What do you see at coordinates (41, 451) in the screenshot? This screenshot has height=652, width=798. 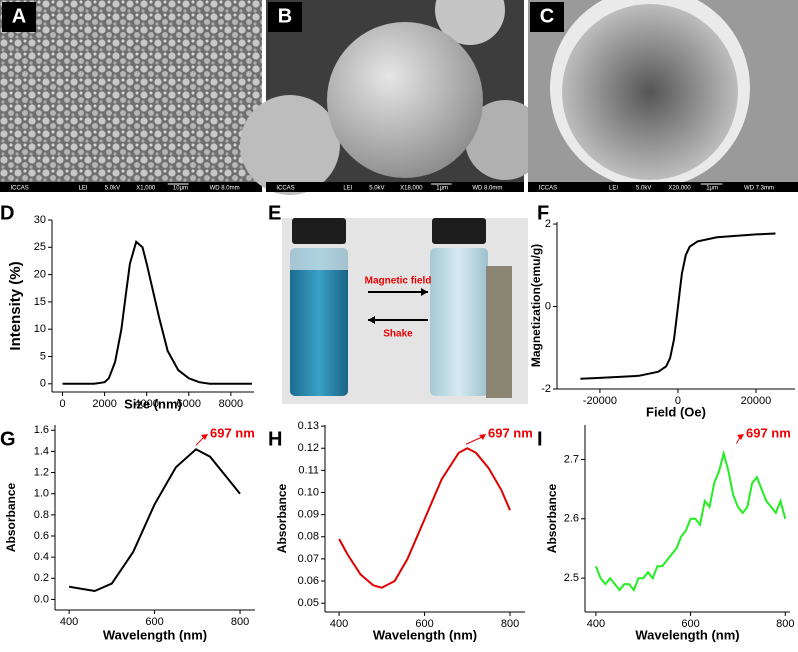 I see `y-tick-label: 1.4` at bounding box center [41, 451].